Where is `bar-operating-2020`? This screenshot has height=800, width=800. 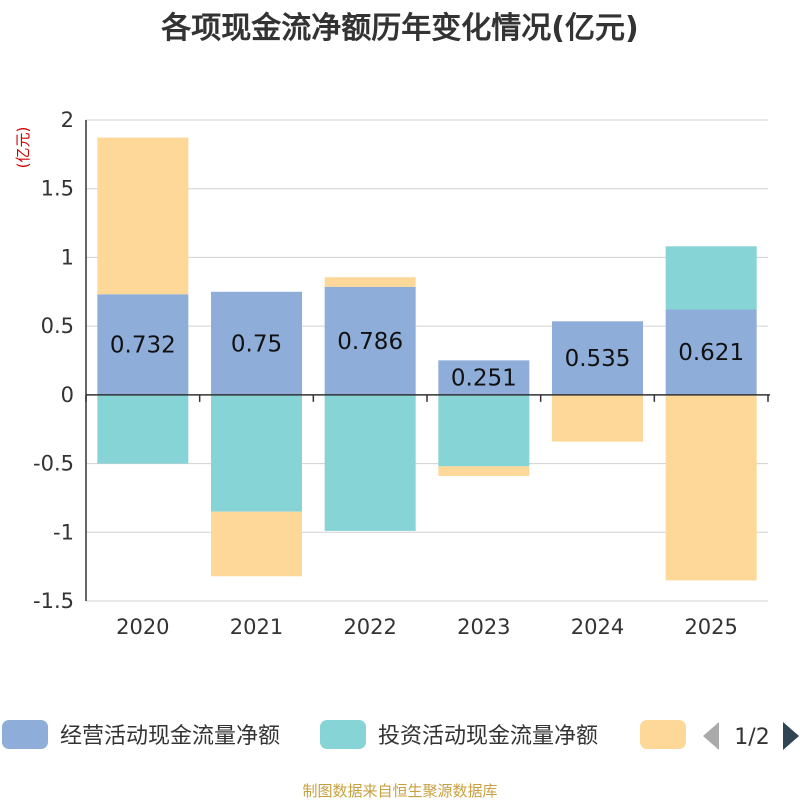 bar-operating-2020 is located at coordinates (143, 344).